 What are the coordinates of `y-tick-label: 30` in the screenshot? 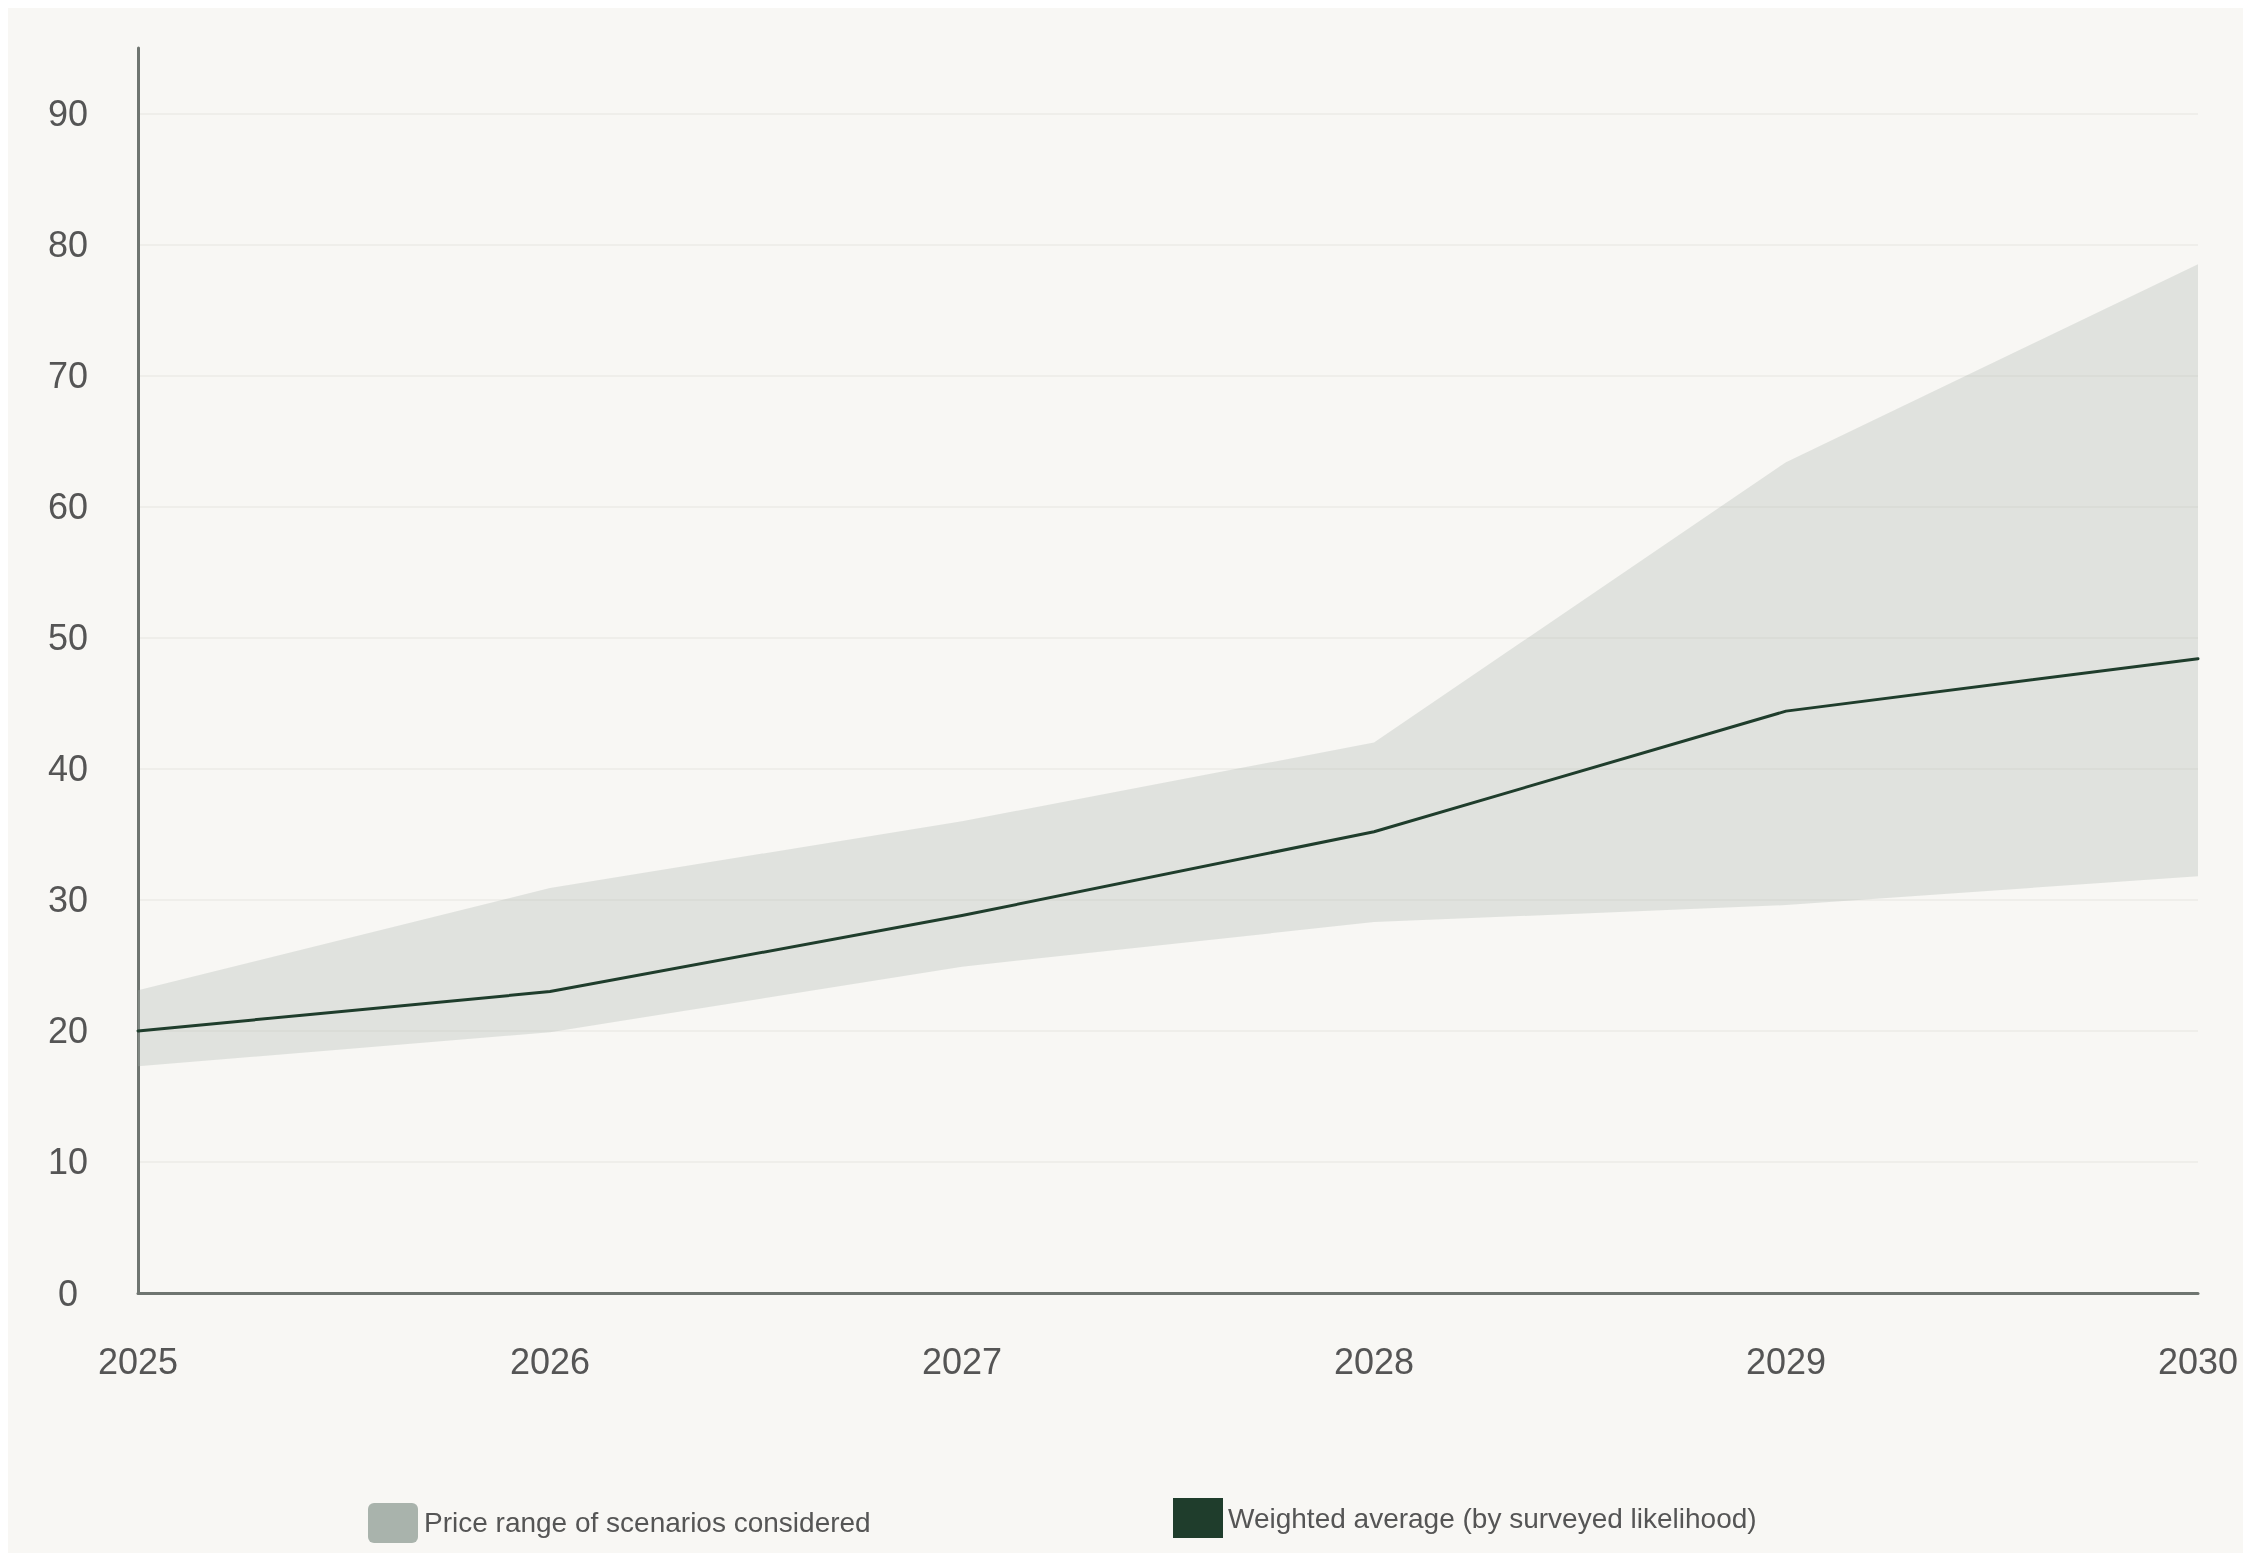 It's located at (68, 900).